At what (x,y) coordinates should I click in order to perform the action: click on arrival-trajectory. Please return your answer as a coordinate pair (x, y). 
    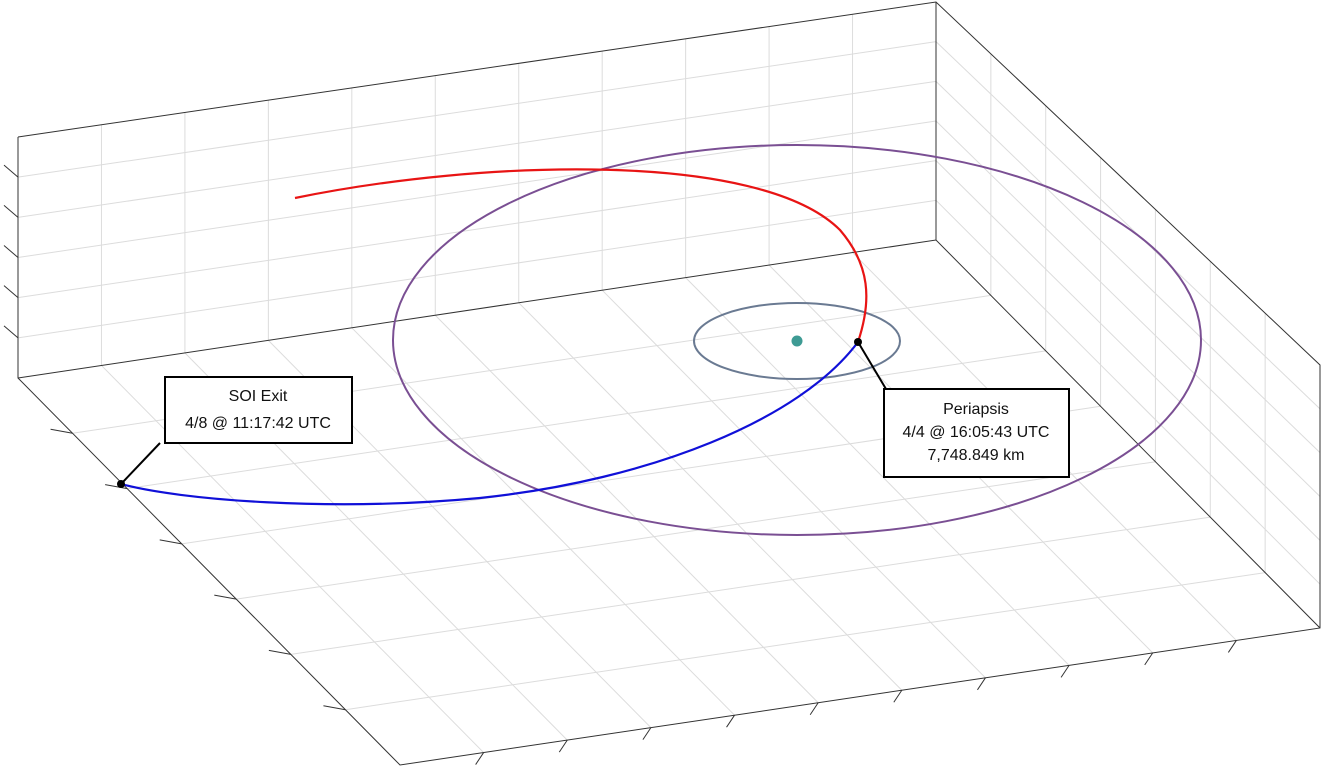
    Looking at the image, I should click on (581, 255).